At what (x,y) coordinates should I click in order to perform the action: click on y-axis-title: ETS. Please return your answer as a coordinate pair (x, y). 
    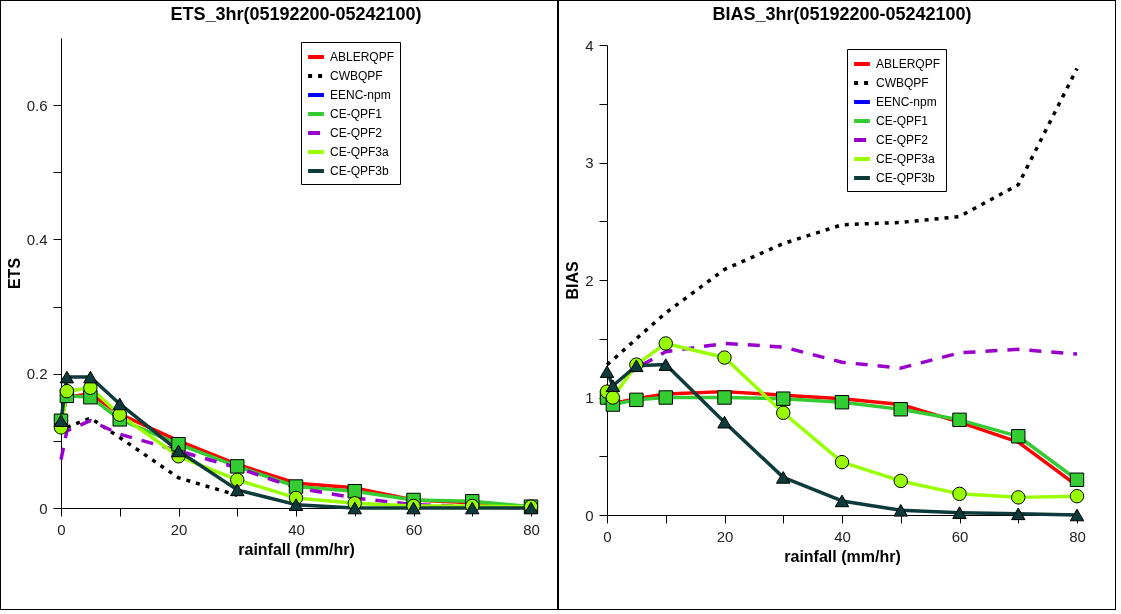
    Looking at the image, I should click on (14, 273).